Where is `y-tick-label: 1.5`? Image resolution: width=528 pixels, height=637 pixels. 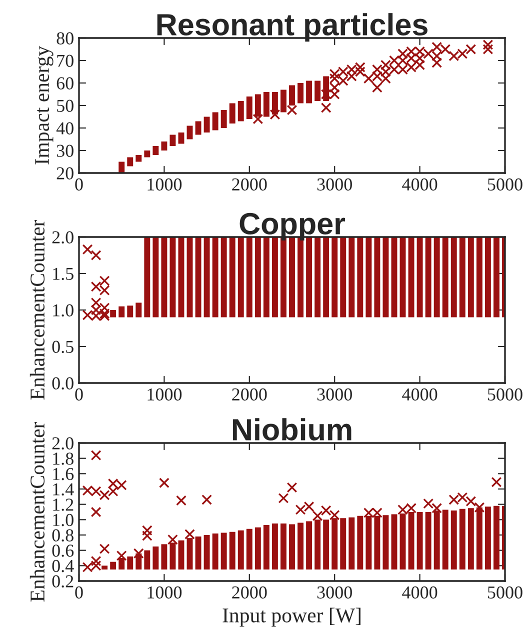
y-tick-label: 1.5 is located at coordinates (63, 274).